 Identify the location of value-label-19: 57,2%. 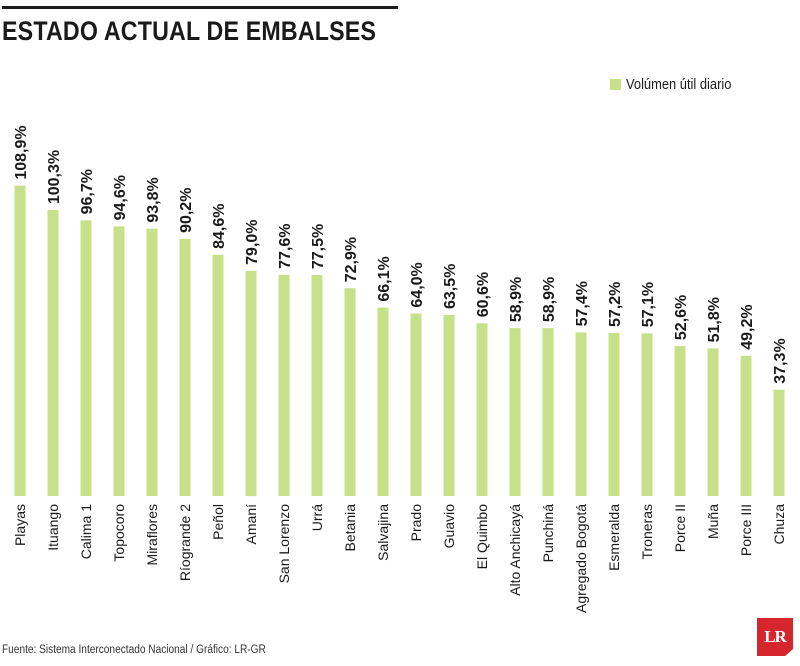
(615, 304).